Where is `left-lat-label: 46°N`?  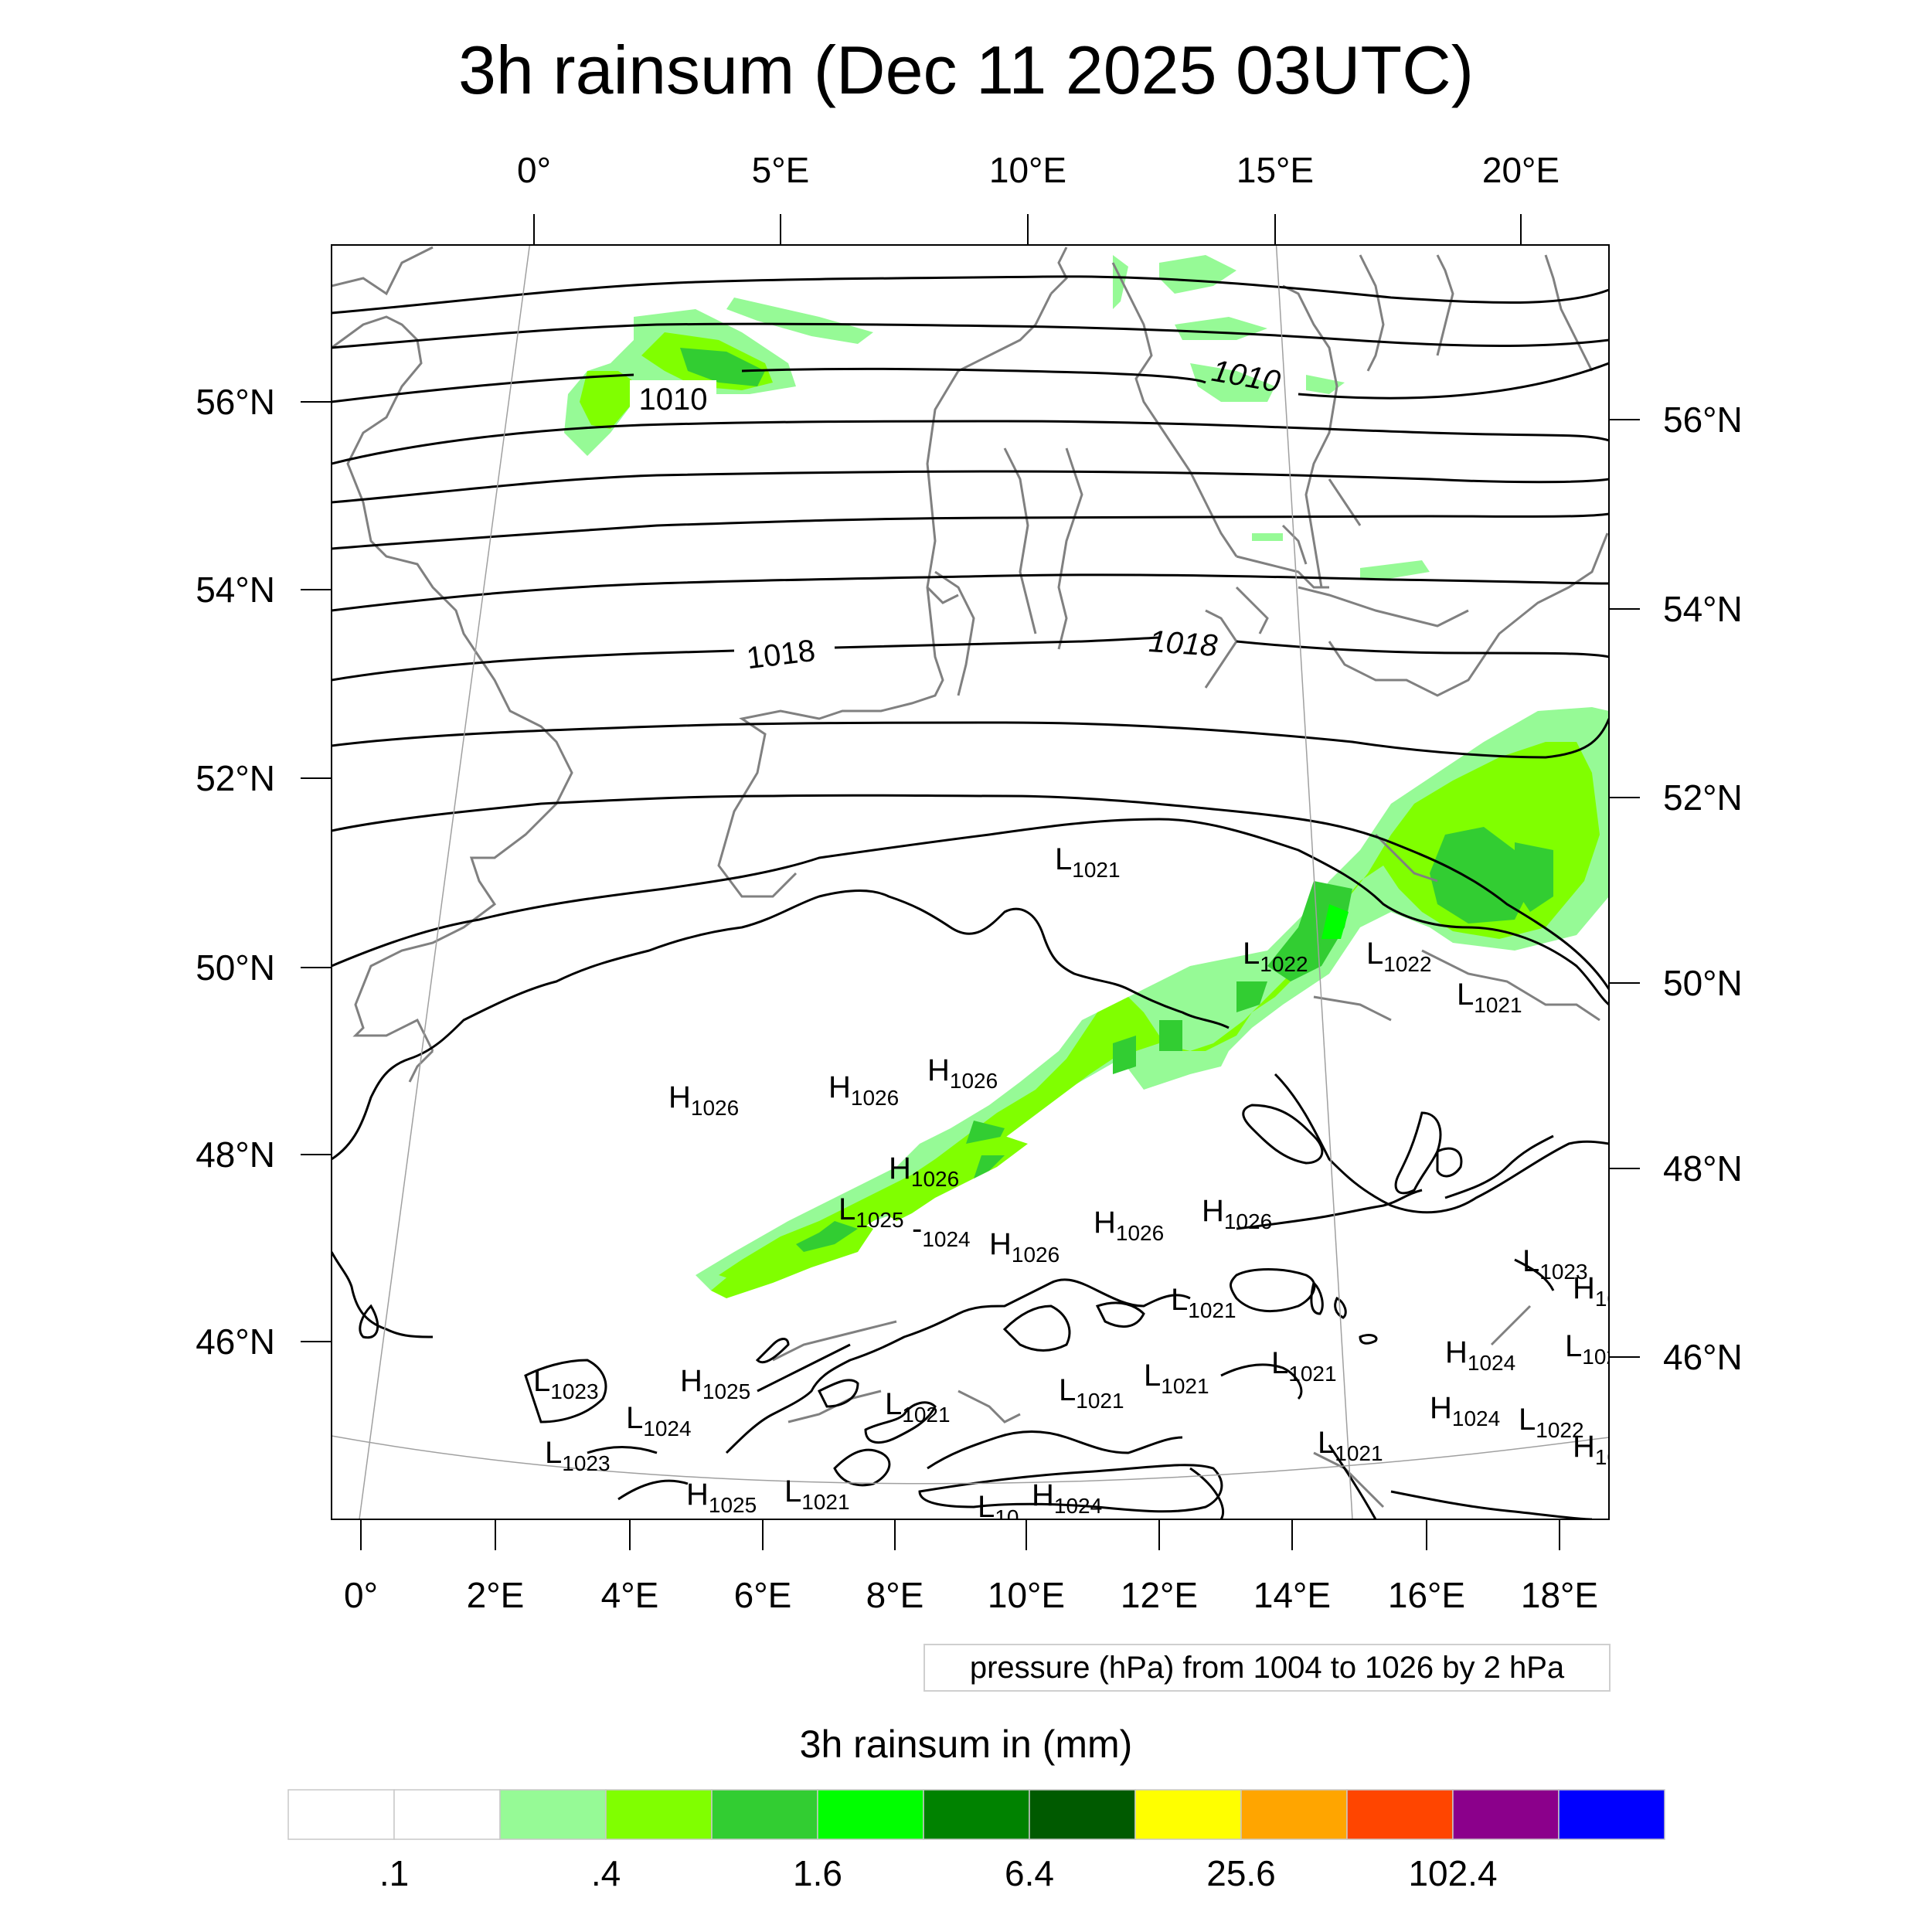 left-lat-label: 46°N is located at coordinates (236, 1341).